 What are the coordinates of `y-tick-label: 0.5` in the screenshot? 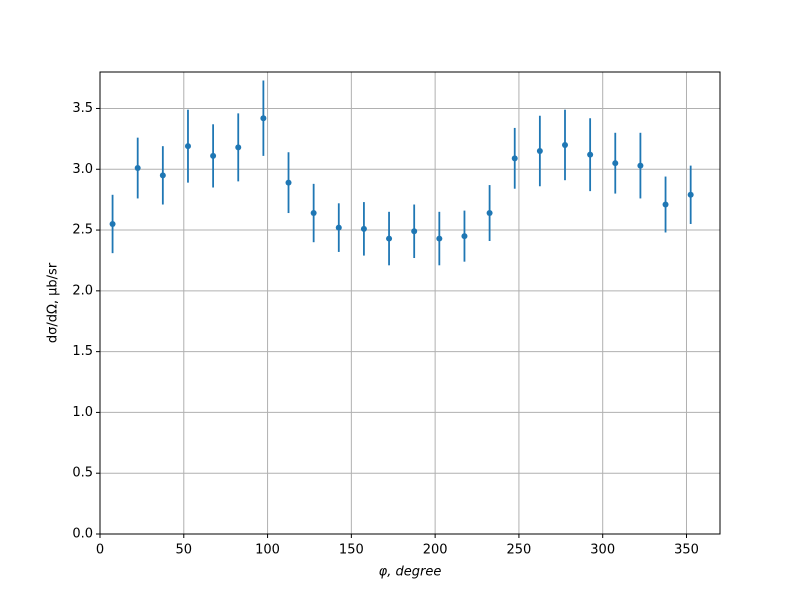 It's located at (82, 473).